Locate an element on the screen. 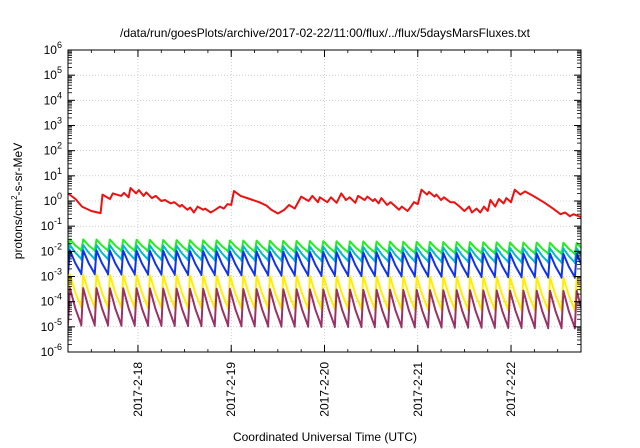  y-tick-label: 10⁻⁶ is located at coordinates (51, 350).